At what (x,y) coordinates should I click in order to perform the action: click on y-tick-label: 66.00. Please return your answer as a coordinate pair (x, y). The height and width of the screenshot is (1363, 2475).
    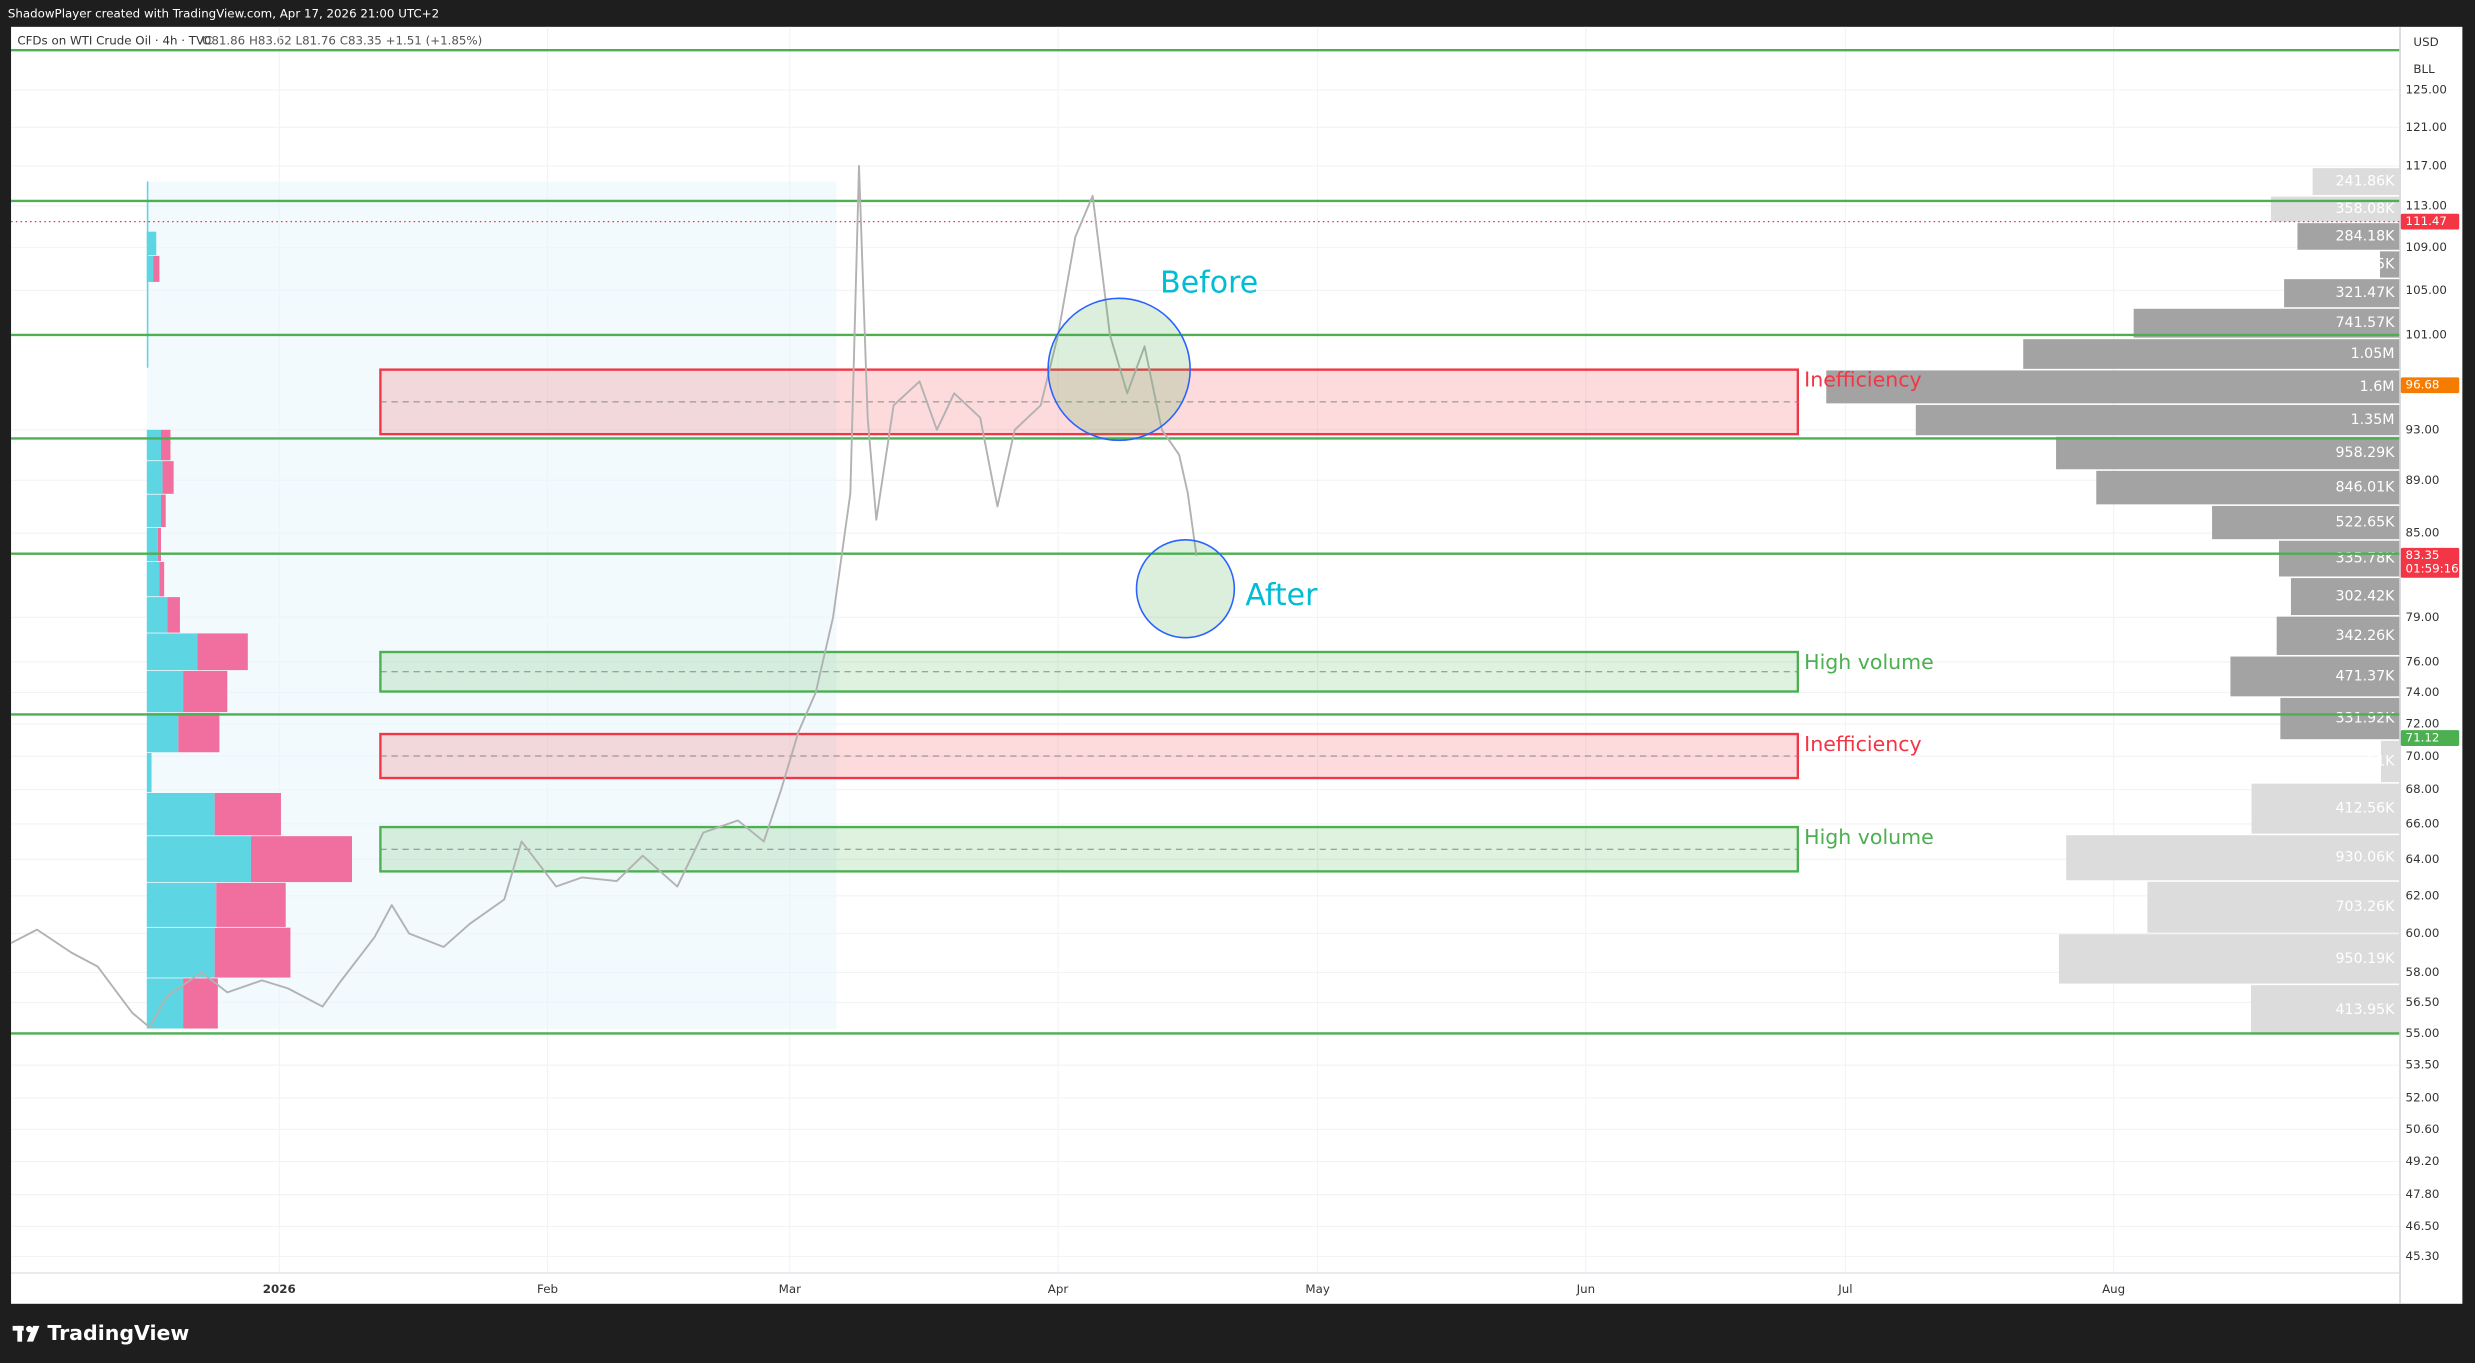
    Looking at the image, I should click on (2423, 823).